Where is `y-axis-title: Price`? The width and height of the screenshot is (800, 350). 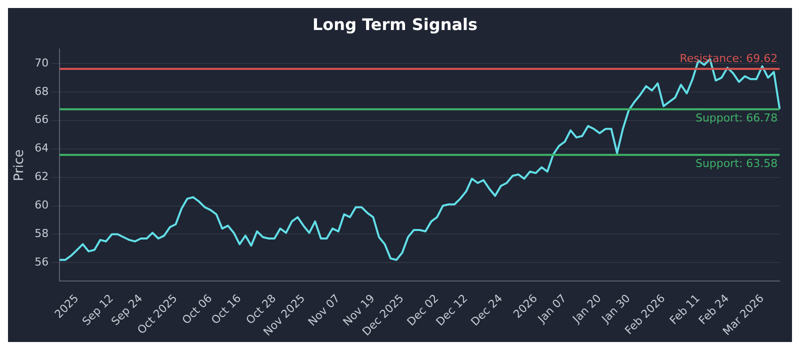
y-axis-title: Price is located at coordinates (20, 165).